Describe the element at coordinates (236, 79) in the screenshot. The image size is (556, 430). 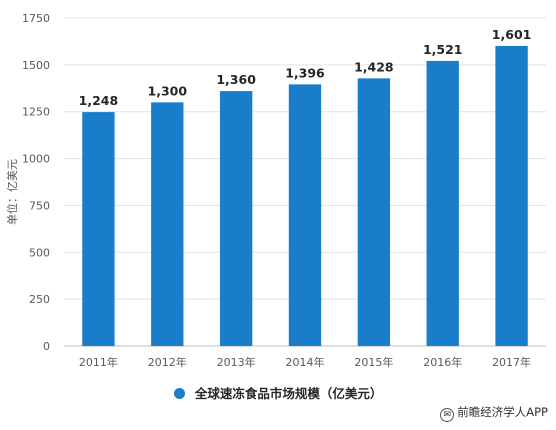
I see `data-label: 1,360` at that location.